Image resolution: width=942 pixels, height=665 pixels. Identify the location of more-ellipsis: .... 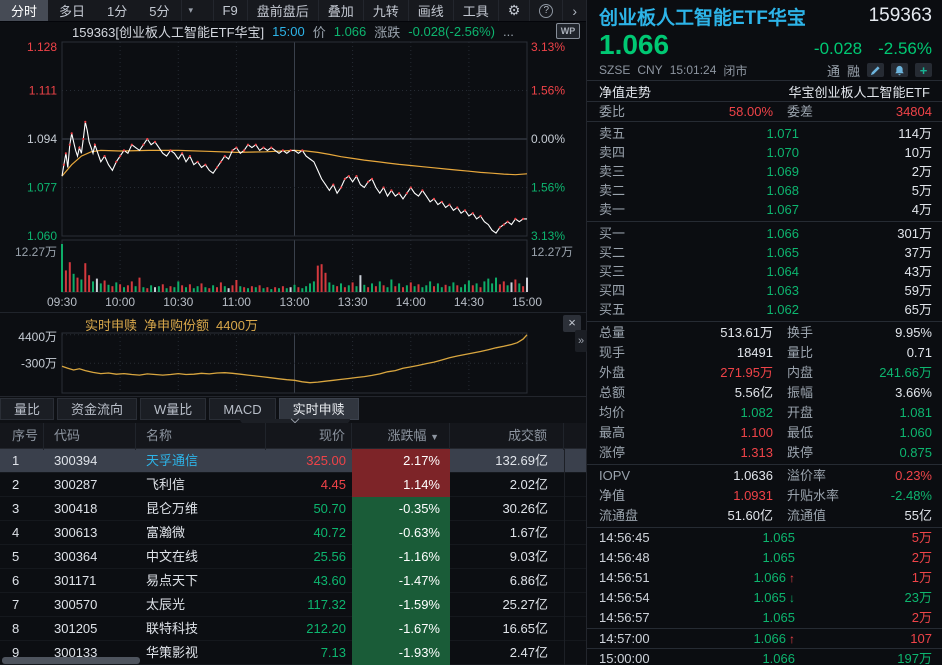
(508, 31).